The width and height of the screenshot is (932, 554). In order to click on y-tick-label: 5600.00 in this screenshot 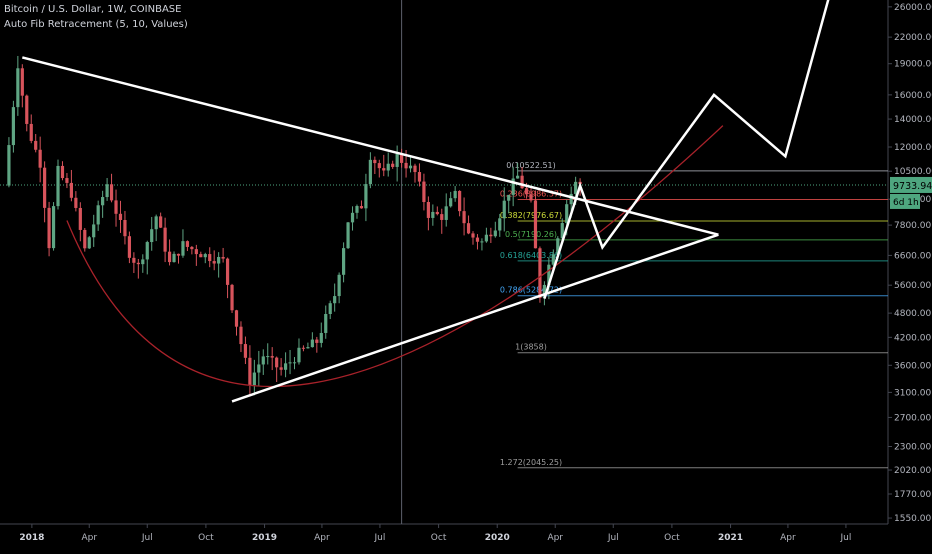, I will do `click(912, 286)`.